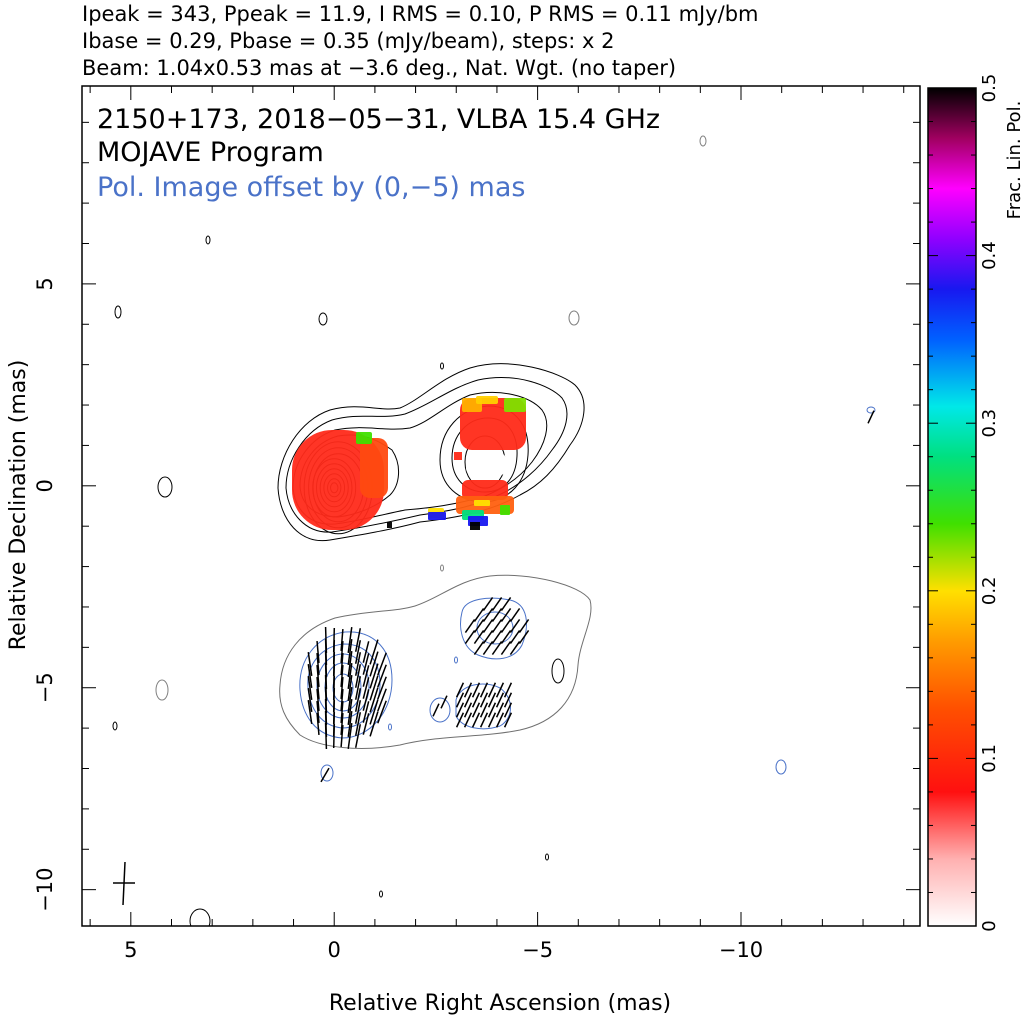  What do you see at coordinates (130, 950) in the screenshot?
I see `x-tick-label: 5` at bounding box center [130, 950].